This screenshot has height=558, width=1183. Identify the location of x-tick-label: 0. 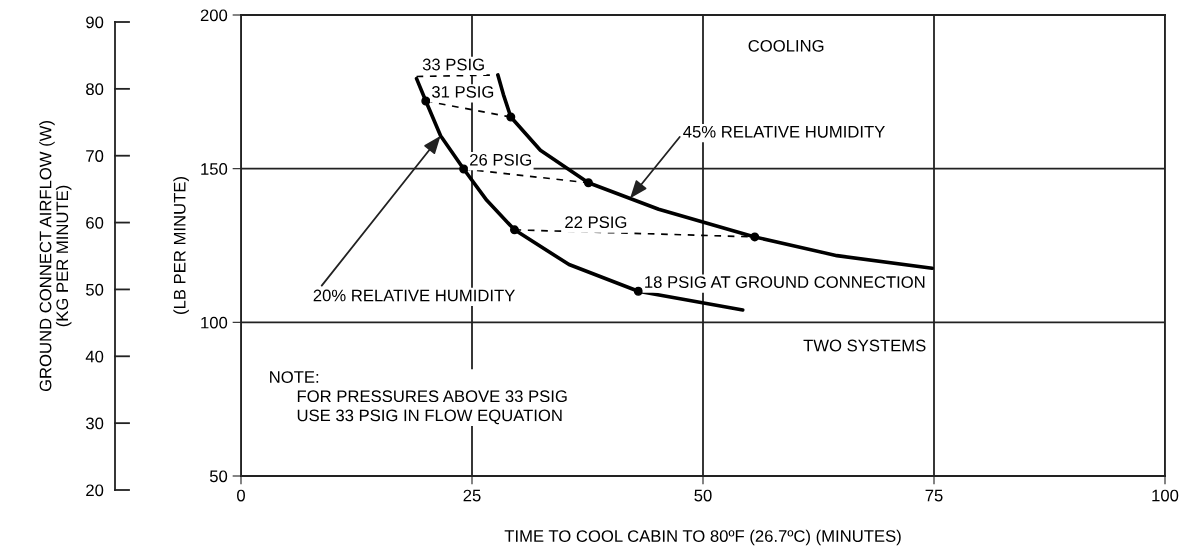
(241, 495).